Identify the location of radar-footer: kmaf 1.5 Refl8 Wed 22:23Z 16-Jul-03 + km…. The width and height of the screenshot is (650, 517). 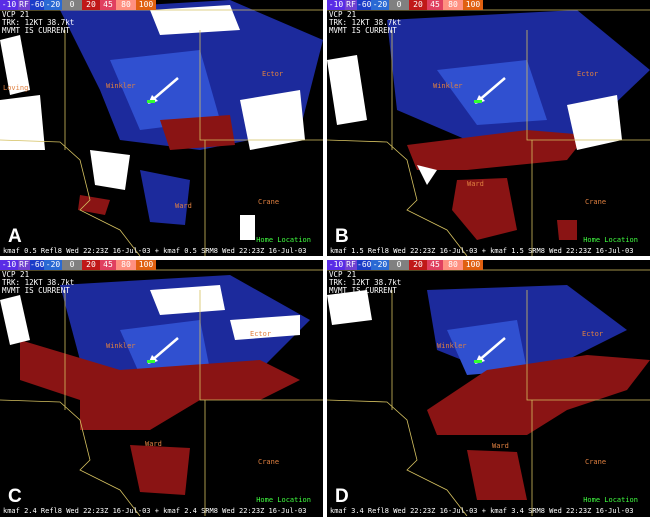
(482, 251).